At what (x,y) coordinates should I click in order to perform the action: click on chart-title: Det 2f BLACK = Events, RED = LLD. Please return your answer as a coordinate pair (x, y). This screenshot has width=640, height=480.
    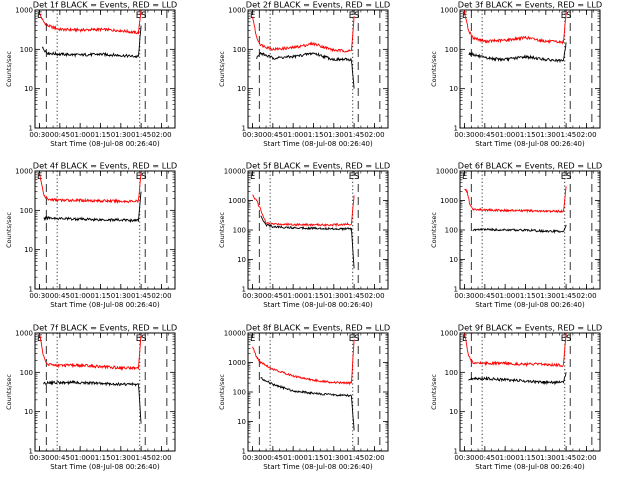
    Looking at the image, I should click on (318, 5).